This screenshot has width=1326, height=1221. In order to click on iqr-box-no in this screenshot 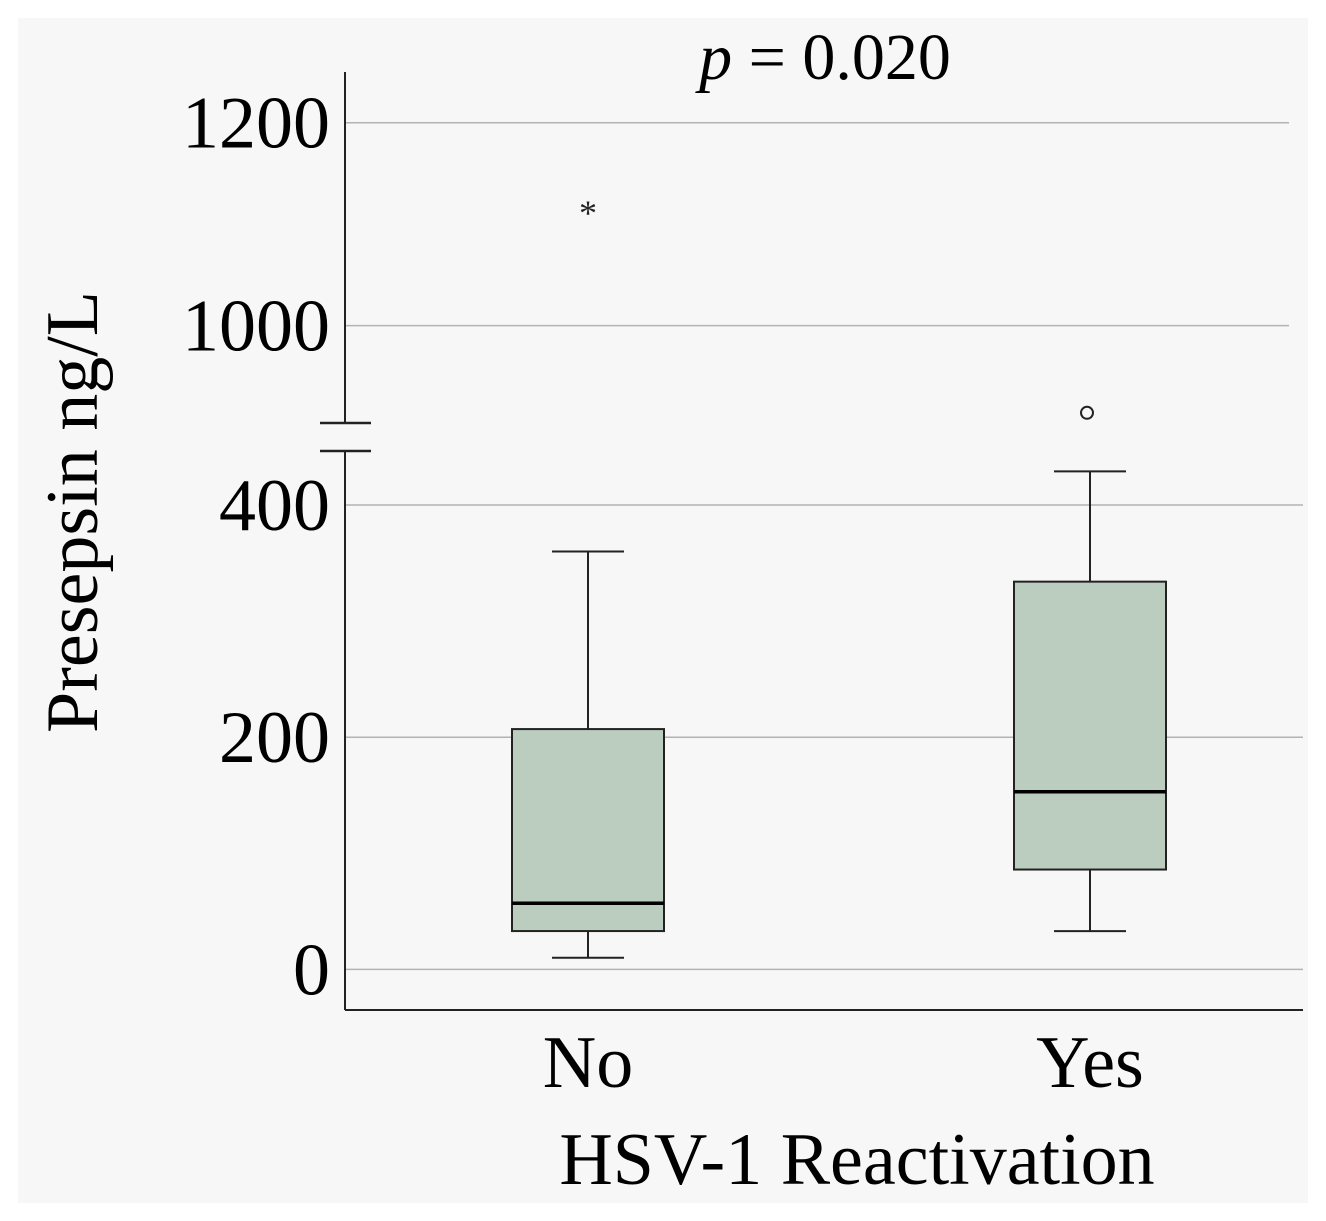, I will do `click(588, 830)`.